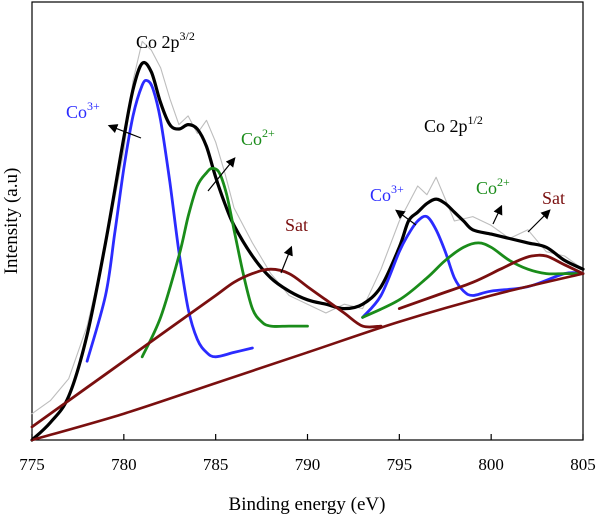  I want to click on y-axis-title: Intensity (a.u), so click(11, 221).